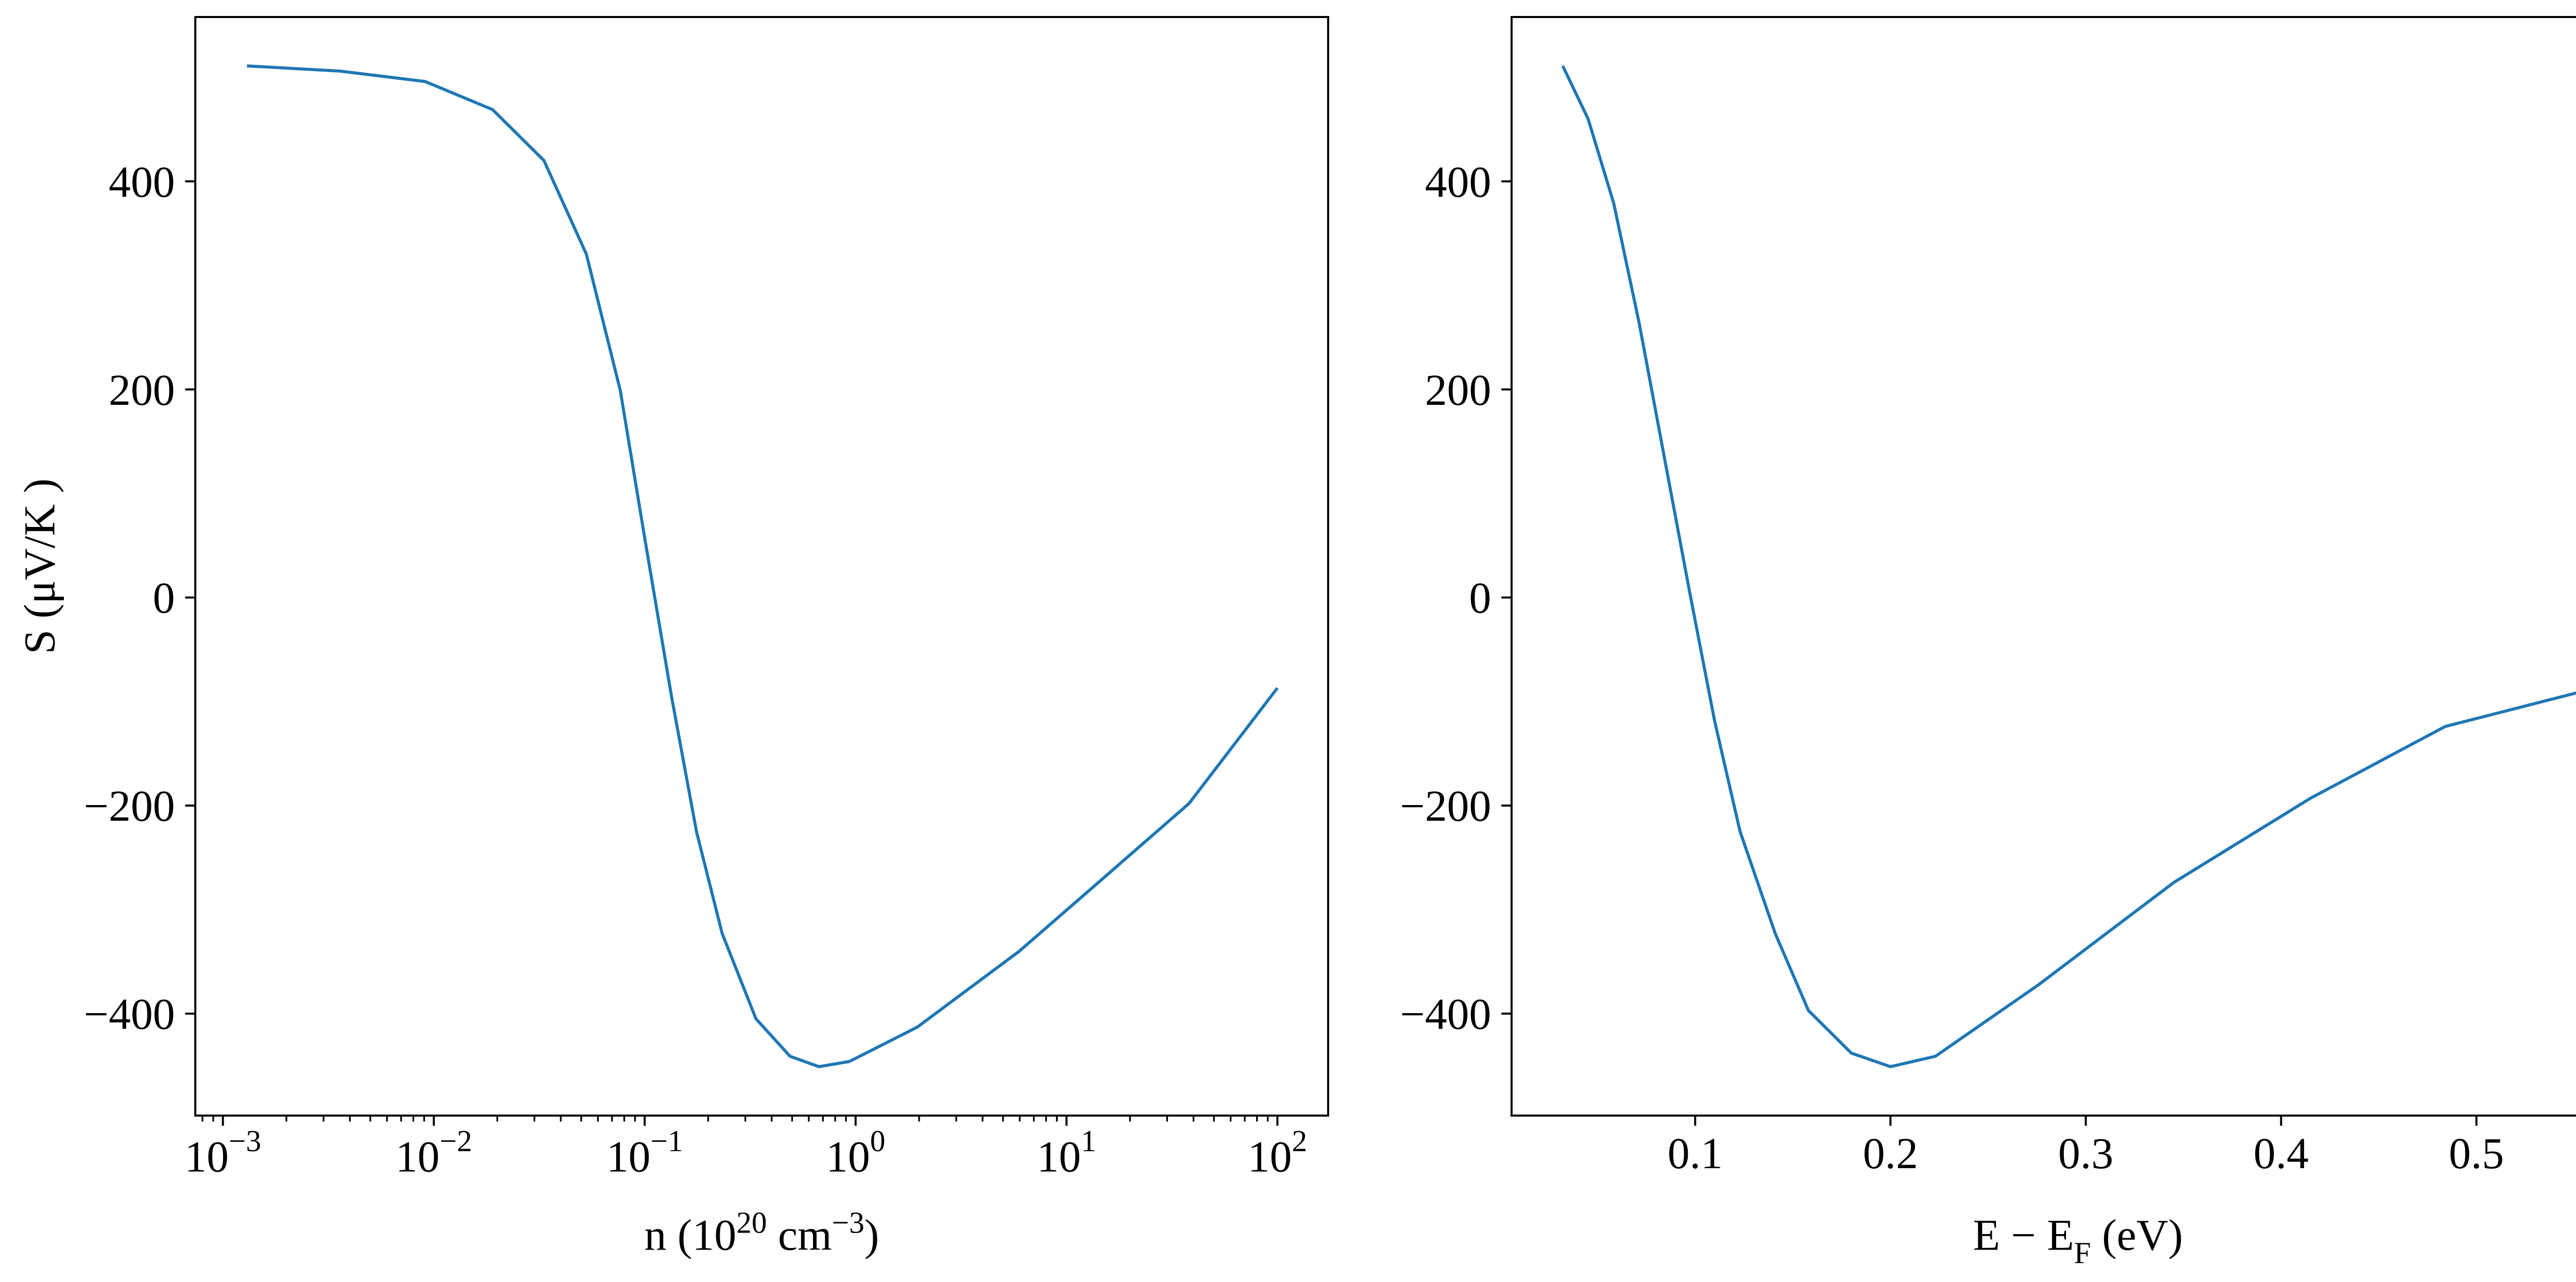  Describe the element at coordinates (872, 1234) in the screenshot. I see `x-label-part: )` at that location.